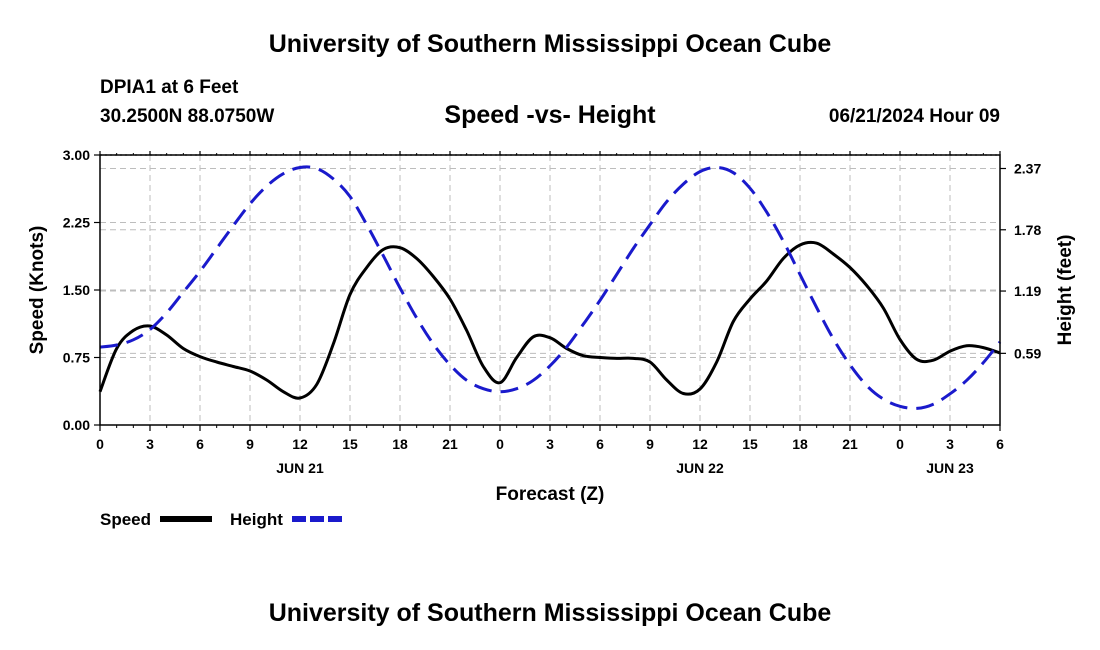  Describe the element at coordinates (300, 468) in the screenshot. I see `date-label: JUN 21` at that location.